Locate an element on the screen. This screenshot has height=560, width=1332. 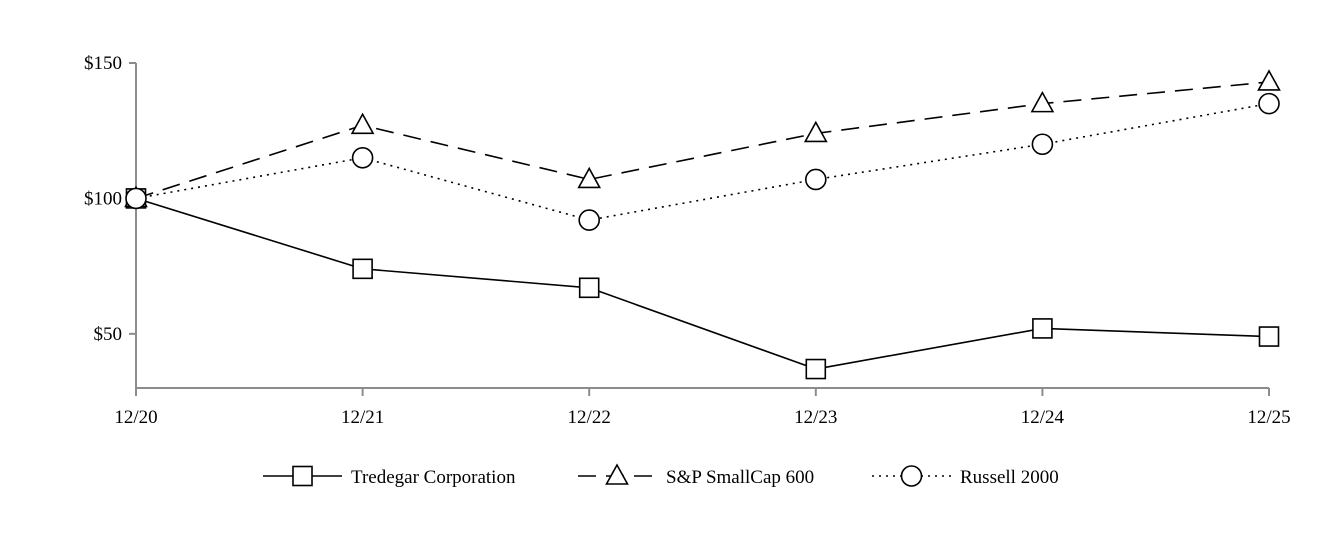
legend-item-s-p-smallcap-600: S&P SmallCap 600 is located at coordinates (696, 475).